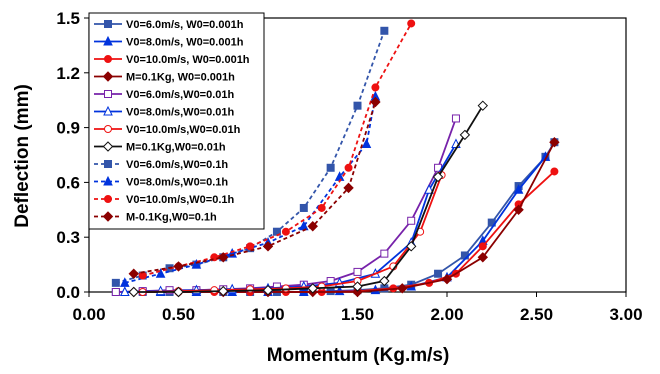 This screenshot has height=374, width=660. I want to click on legend-item: V0=10.0m/s,W0=0.1h, so click(164, 200).